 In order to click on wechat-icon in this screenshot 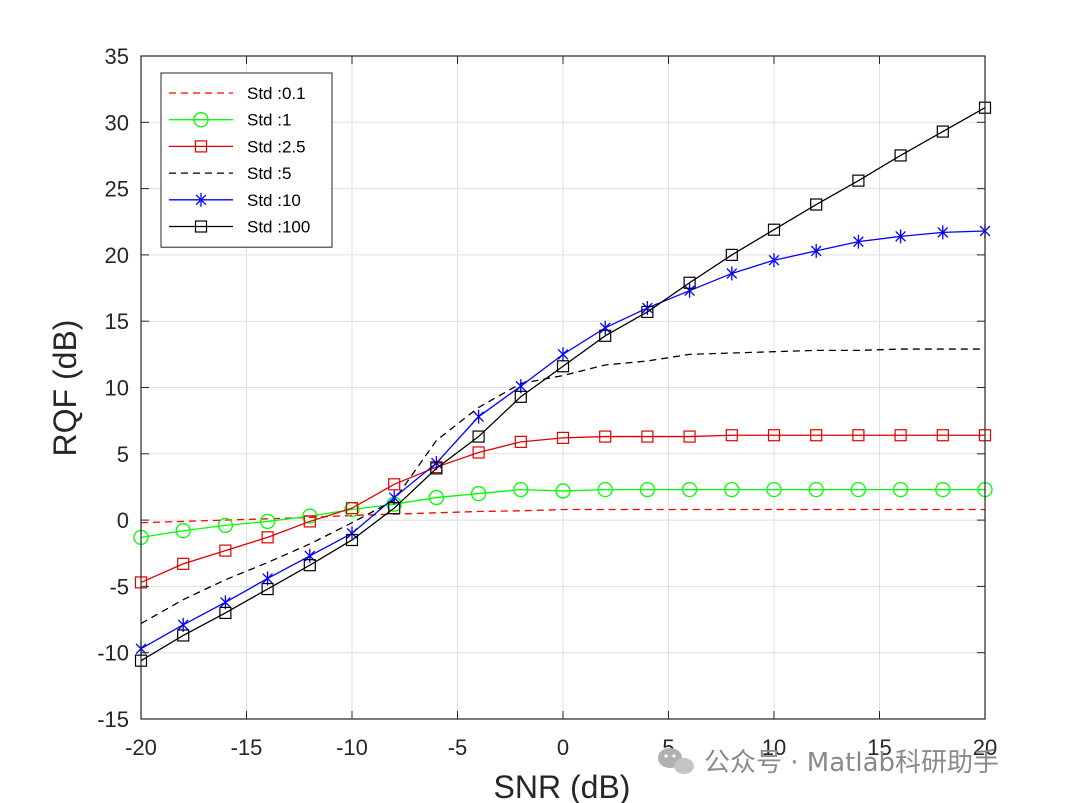, I will do `click(676, 761)`.